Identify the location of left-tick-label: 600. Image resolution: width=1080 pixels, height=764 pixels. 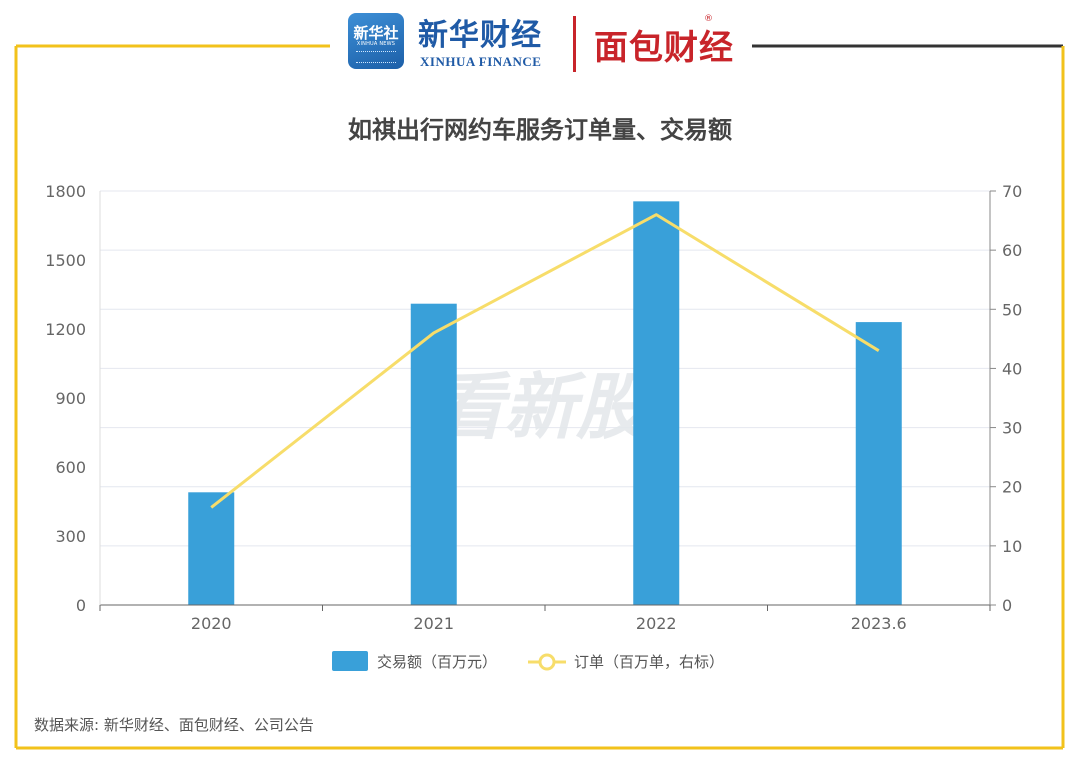
(70, 467).